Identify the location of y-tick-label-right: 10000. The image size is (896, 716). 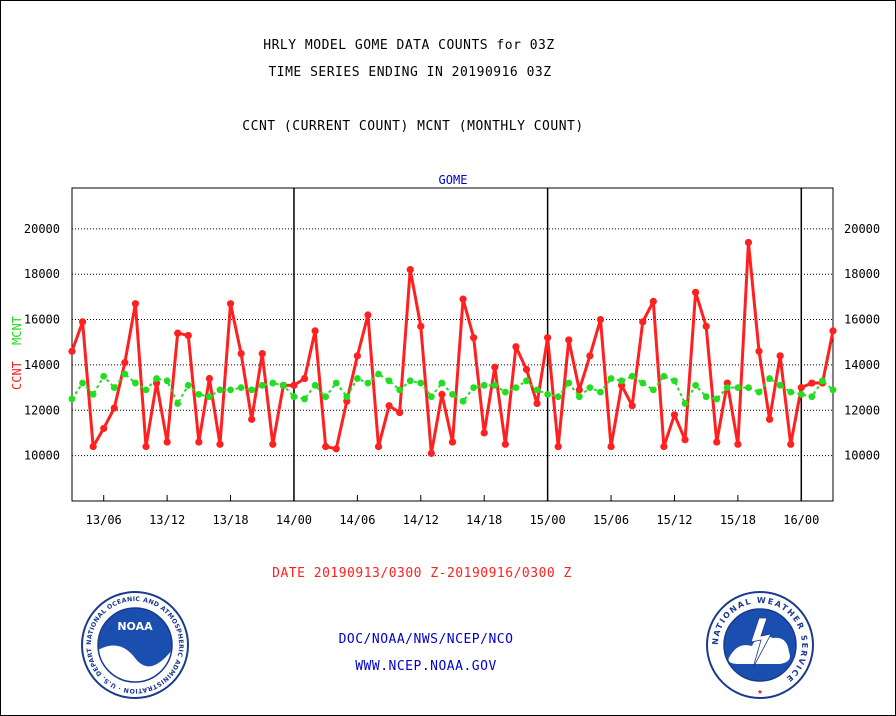
(862, 456).